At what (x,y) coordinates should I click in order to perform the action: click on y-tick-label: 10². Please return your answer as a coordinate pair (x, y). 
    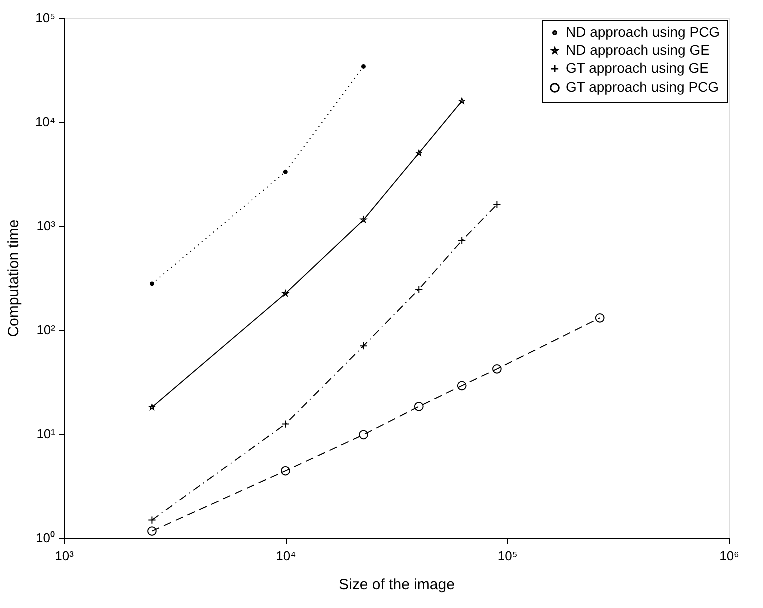
    Looking at the image, I should click on (46, 330).